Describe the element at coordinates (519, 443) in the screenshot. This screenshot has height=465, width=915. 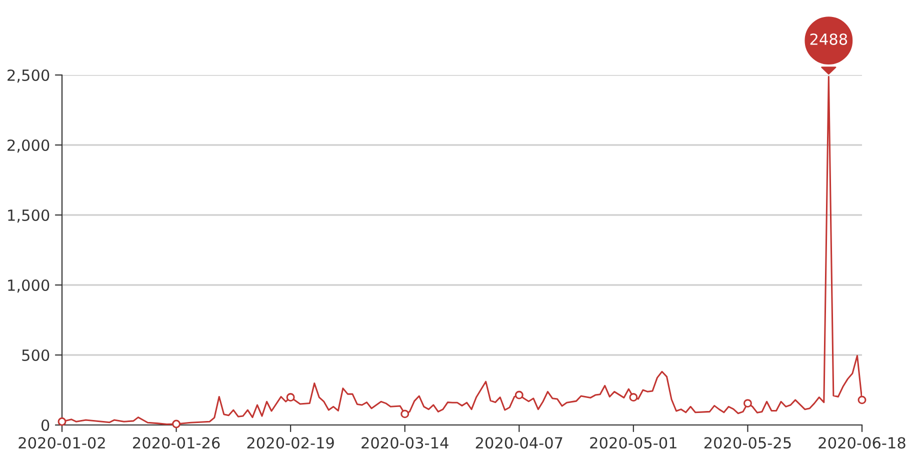
I see `x-tick-label: 2020-04-07` at that location.